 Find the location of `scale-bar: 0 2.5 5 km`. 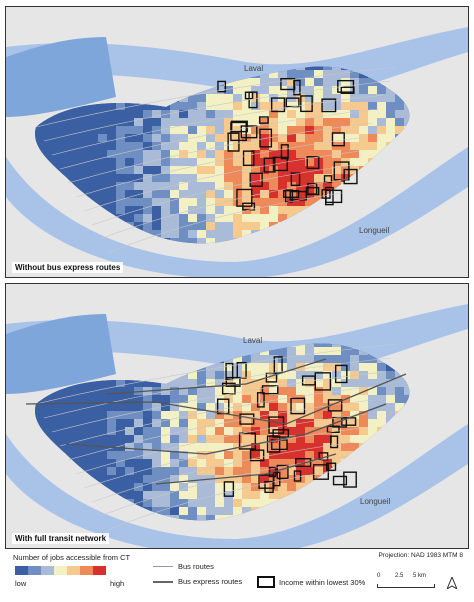

scale-bar: 0 2.5 5 km is located at coordinates (417, 584).